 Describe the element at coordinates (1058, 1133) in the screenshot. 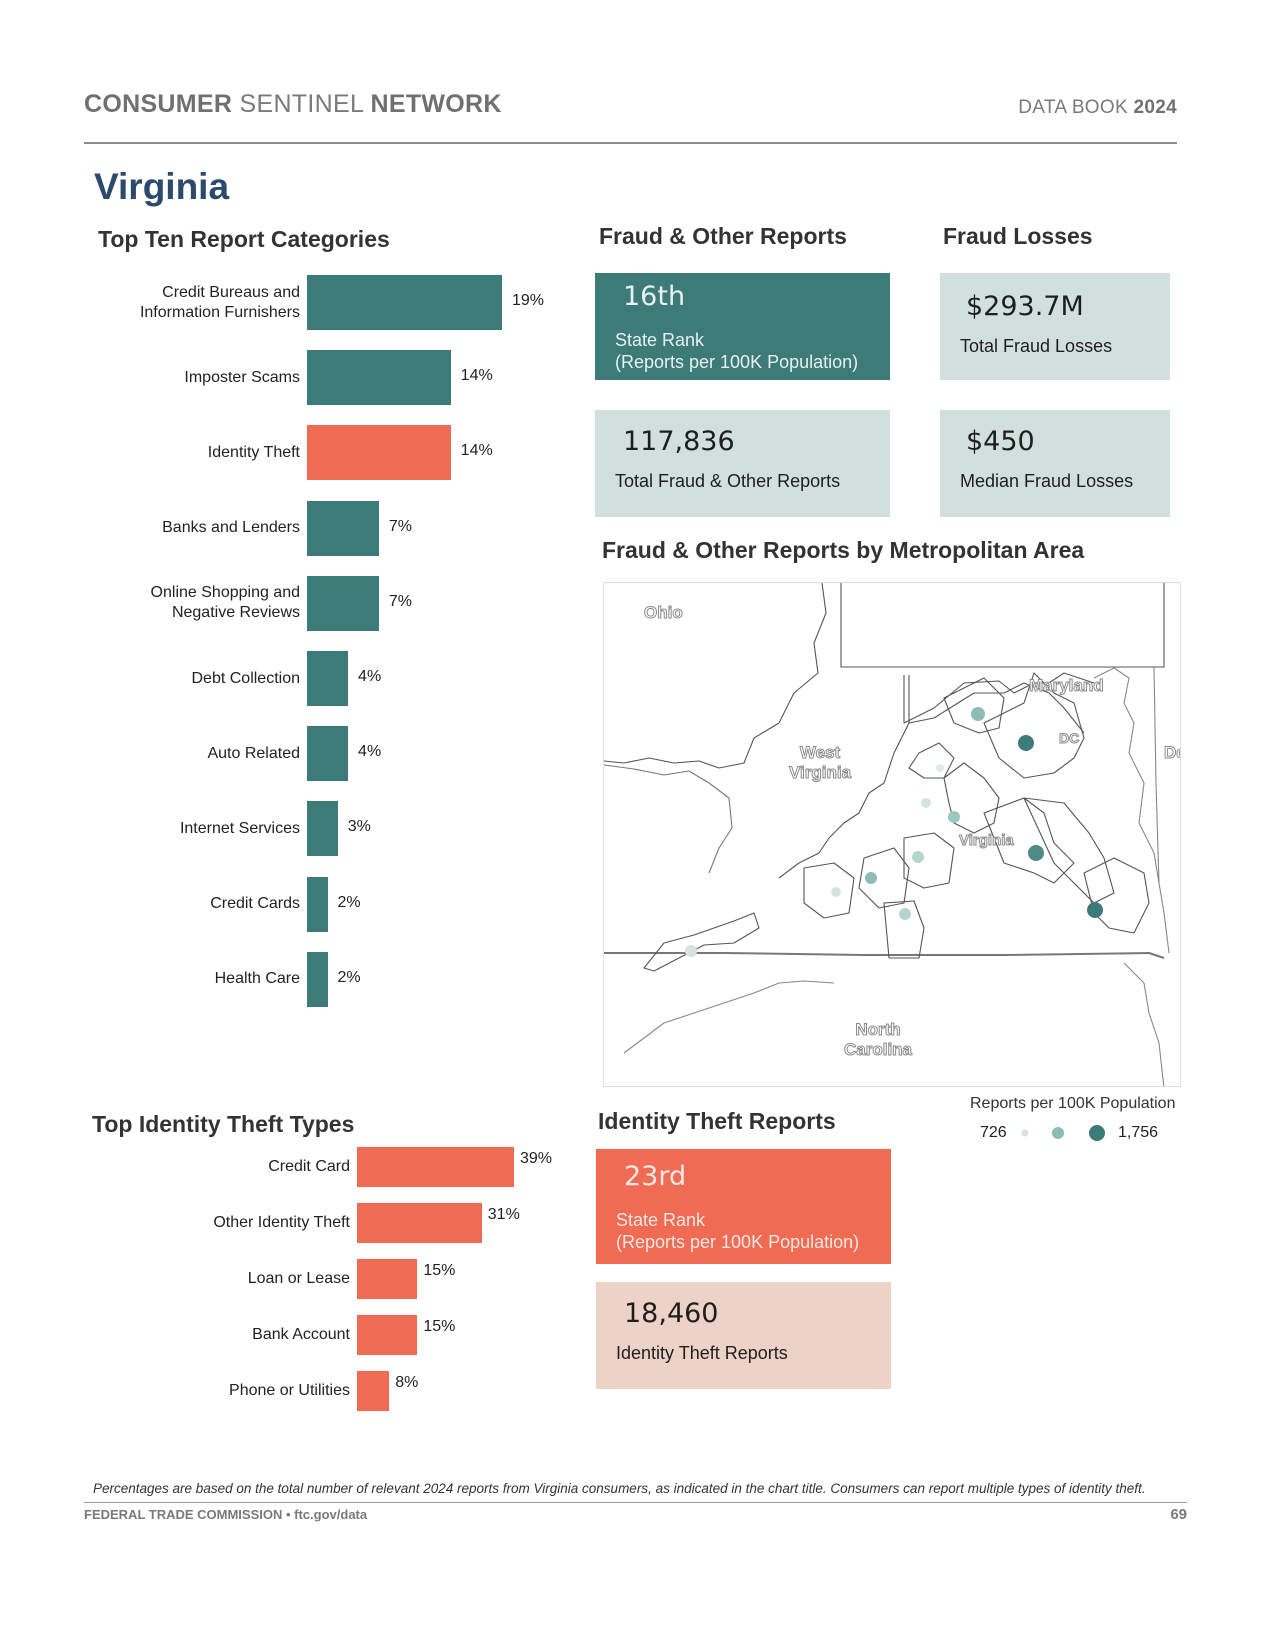

I see `legend-dot-mid` at that location.